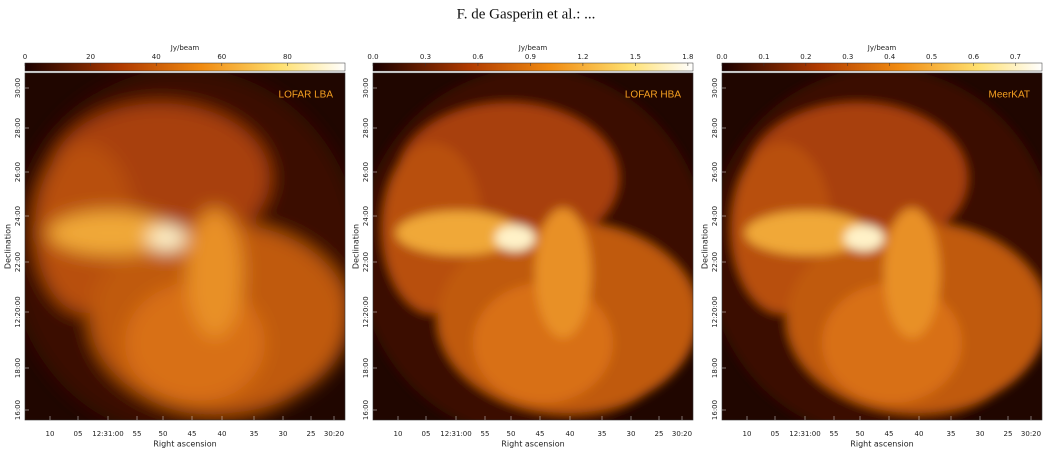 This screenshot has height=453, width=1052. I want to click on panel-label: LOFAR HBA, so click(653, 95).